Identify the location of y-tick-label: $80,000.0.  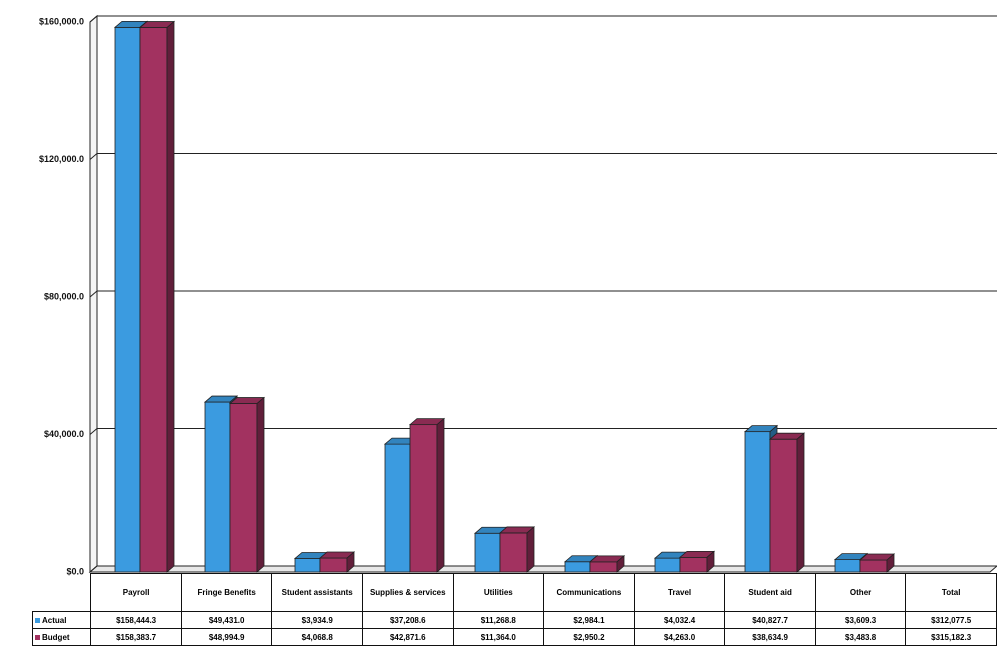
(64, 296).